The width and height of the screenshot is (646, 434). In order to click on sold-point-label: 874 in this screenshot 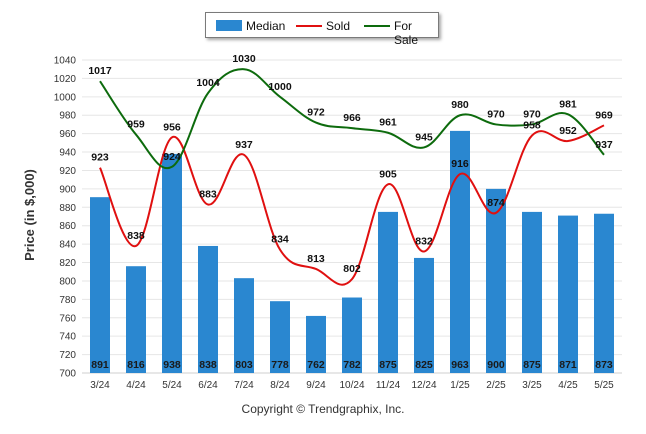, I will do `click(496, 203)`.